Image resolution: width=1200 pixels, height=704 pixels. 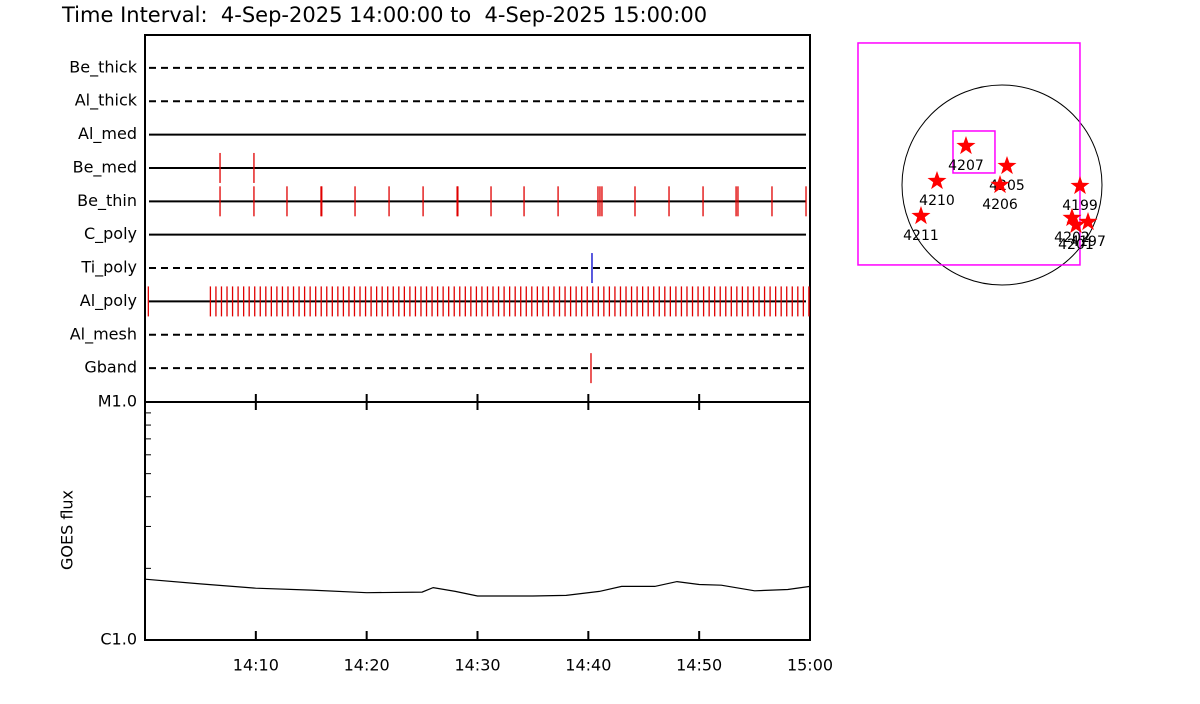 What do you see at coordinates (110, 234) in the screenshot?
I see `row-label: C_poly` at bounding box center [110, 234].